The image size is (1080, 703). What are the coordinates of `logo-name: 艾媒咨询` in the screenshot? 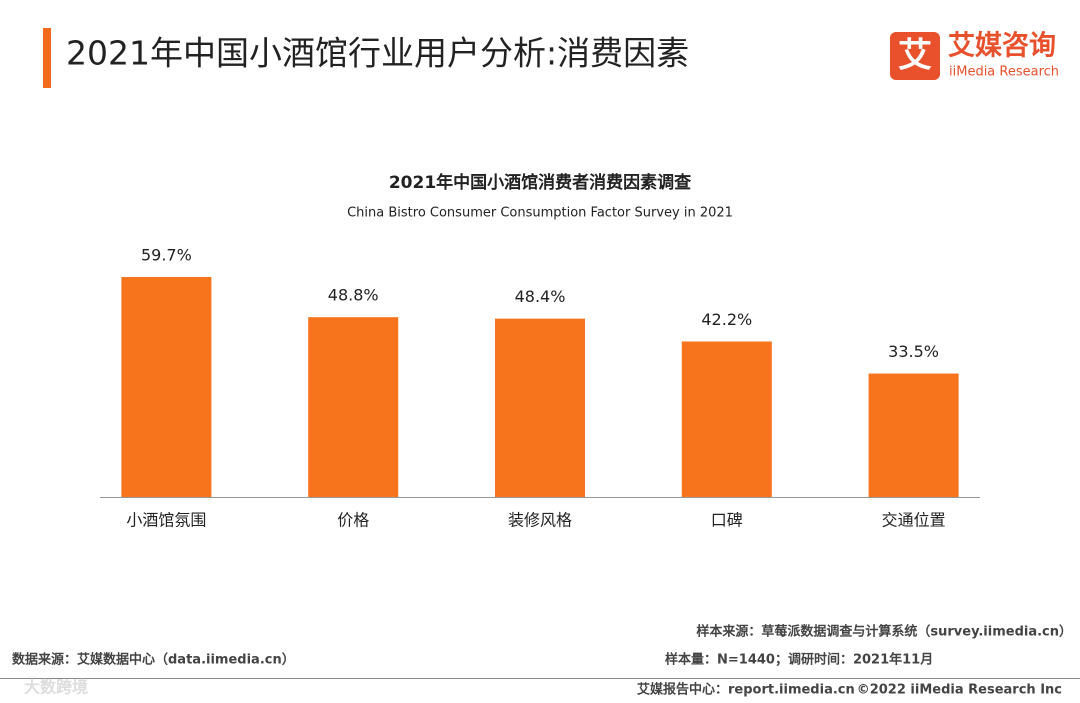 It's located at (1002, 46).